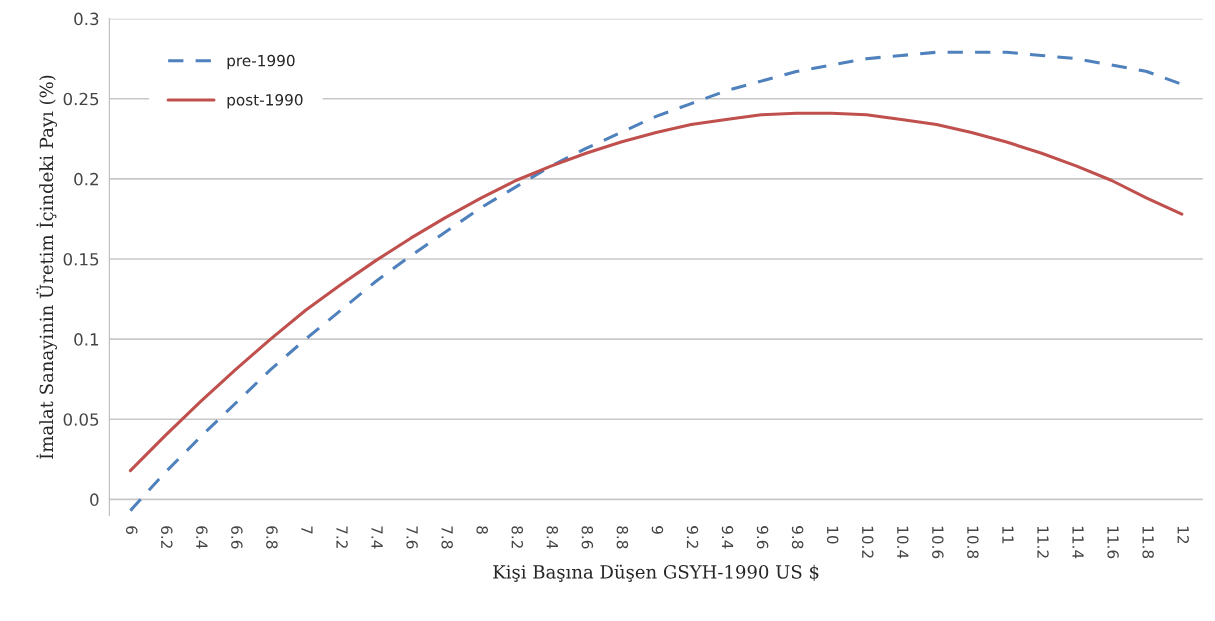 The image size is (1215, 621). I want to click on y-tick-label: 0.3, so click(86, 19).